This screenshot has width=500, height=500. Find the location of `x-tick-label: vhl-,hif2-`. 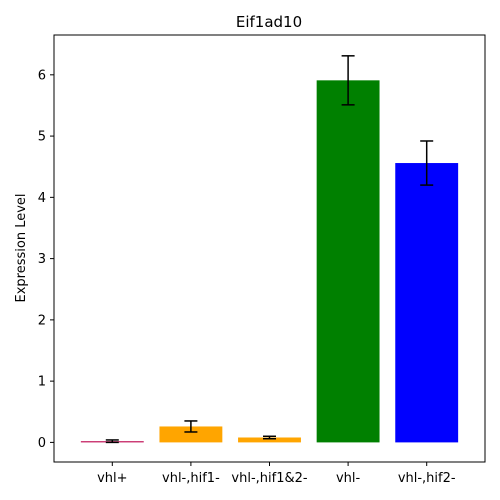

x-tick-label: vhl-,hif2- is located at coordinates (427, 478).